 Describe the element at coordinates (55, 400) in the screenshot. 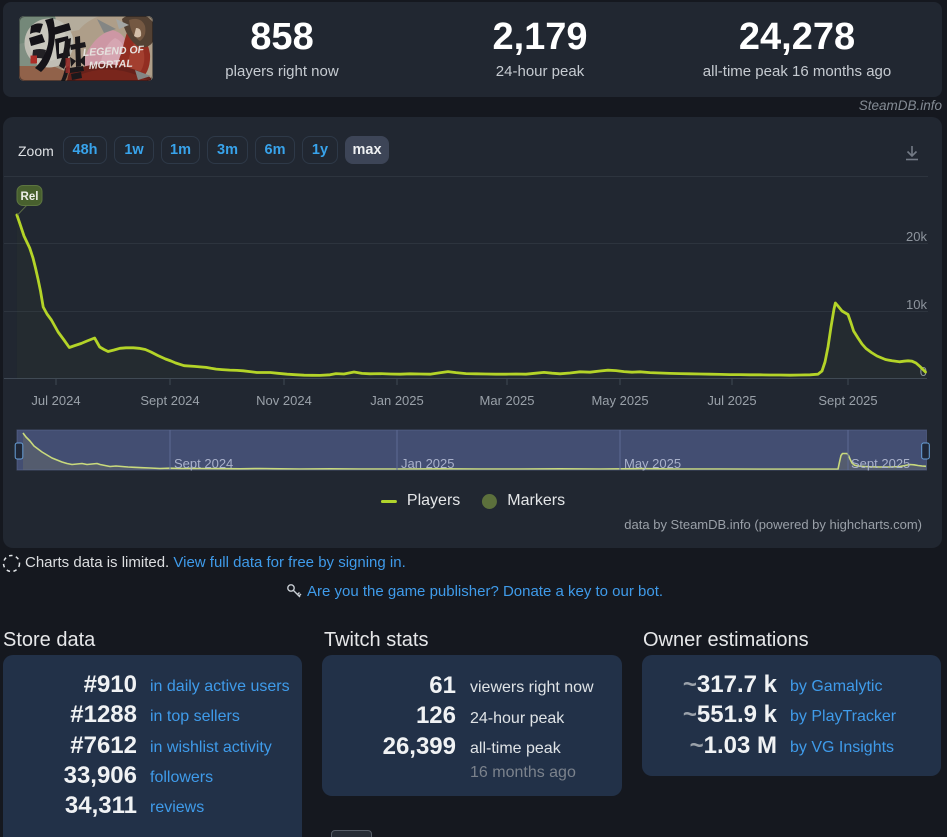

I see `svg-text: Jul 2024` at that location.